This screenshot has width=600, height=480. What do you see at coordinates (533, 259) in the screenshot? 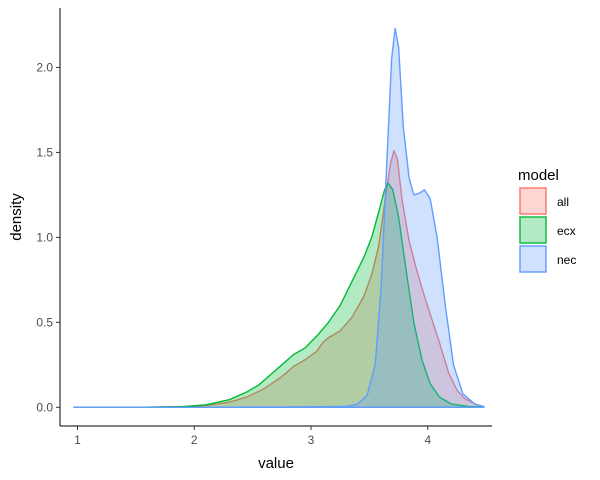
I see `legend-key-nec` at bounding box center [533, 259].